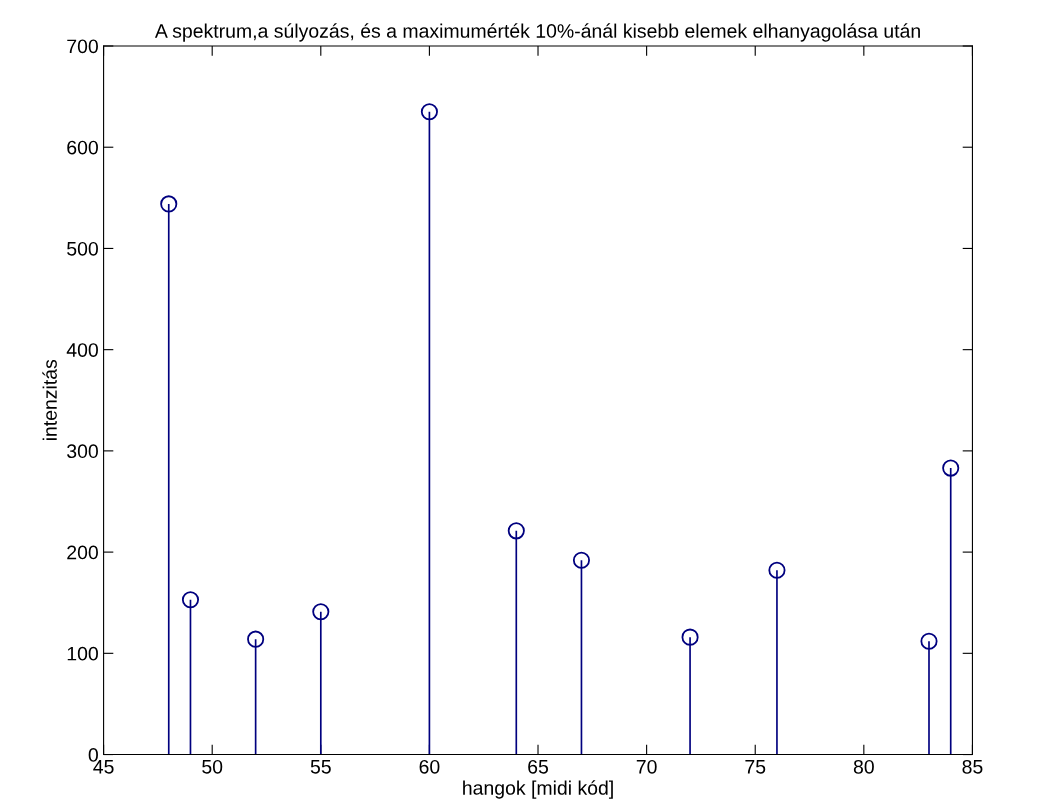  What do you see at coordinates (82, 451) in the screenshot?
I see `y-tick-label: 300` at bounding box center [82, 451].